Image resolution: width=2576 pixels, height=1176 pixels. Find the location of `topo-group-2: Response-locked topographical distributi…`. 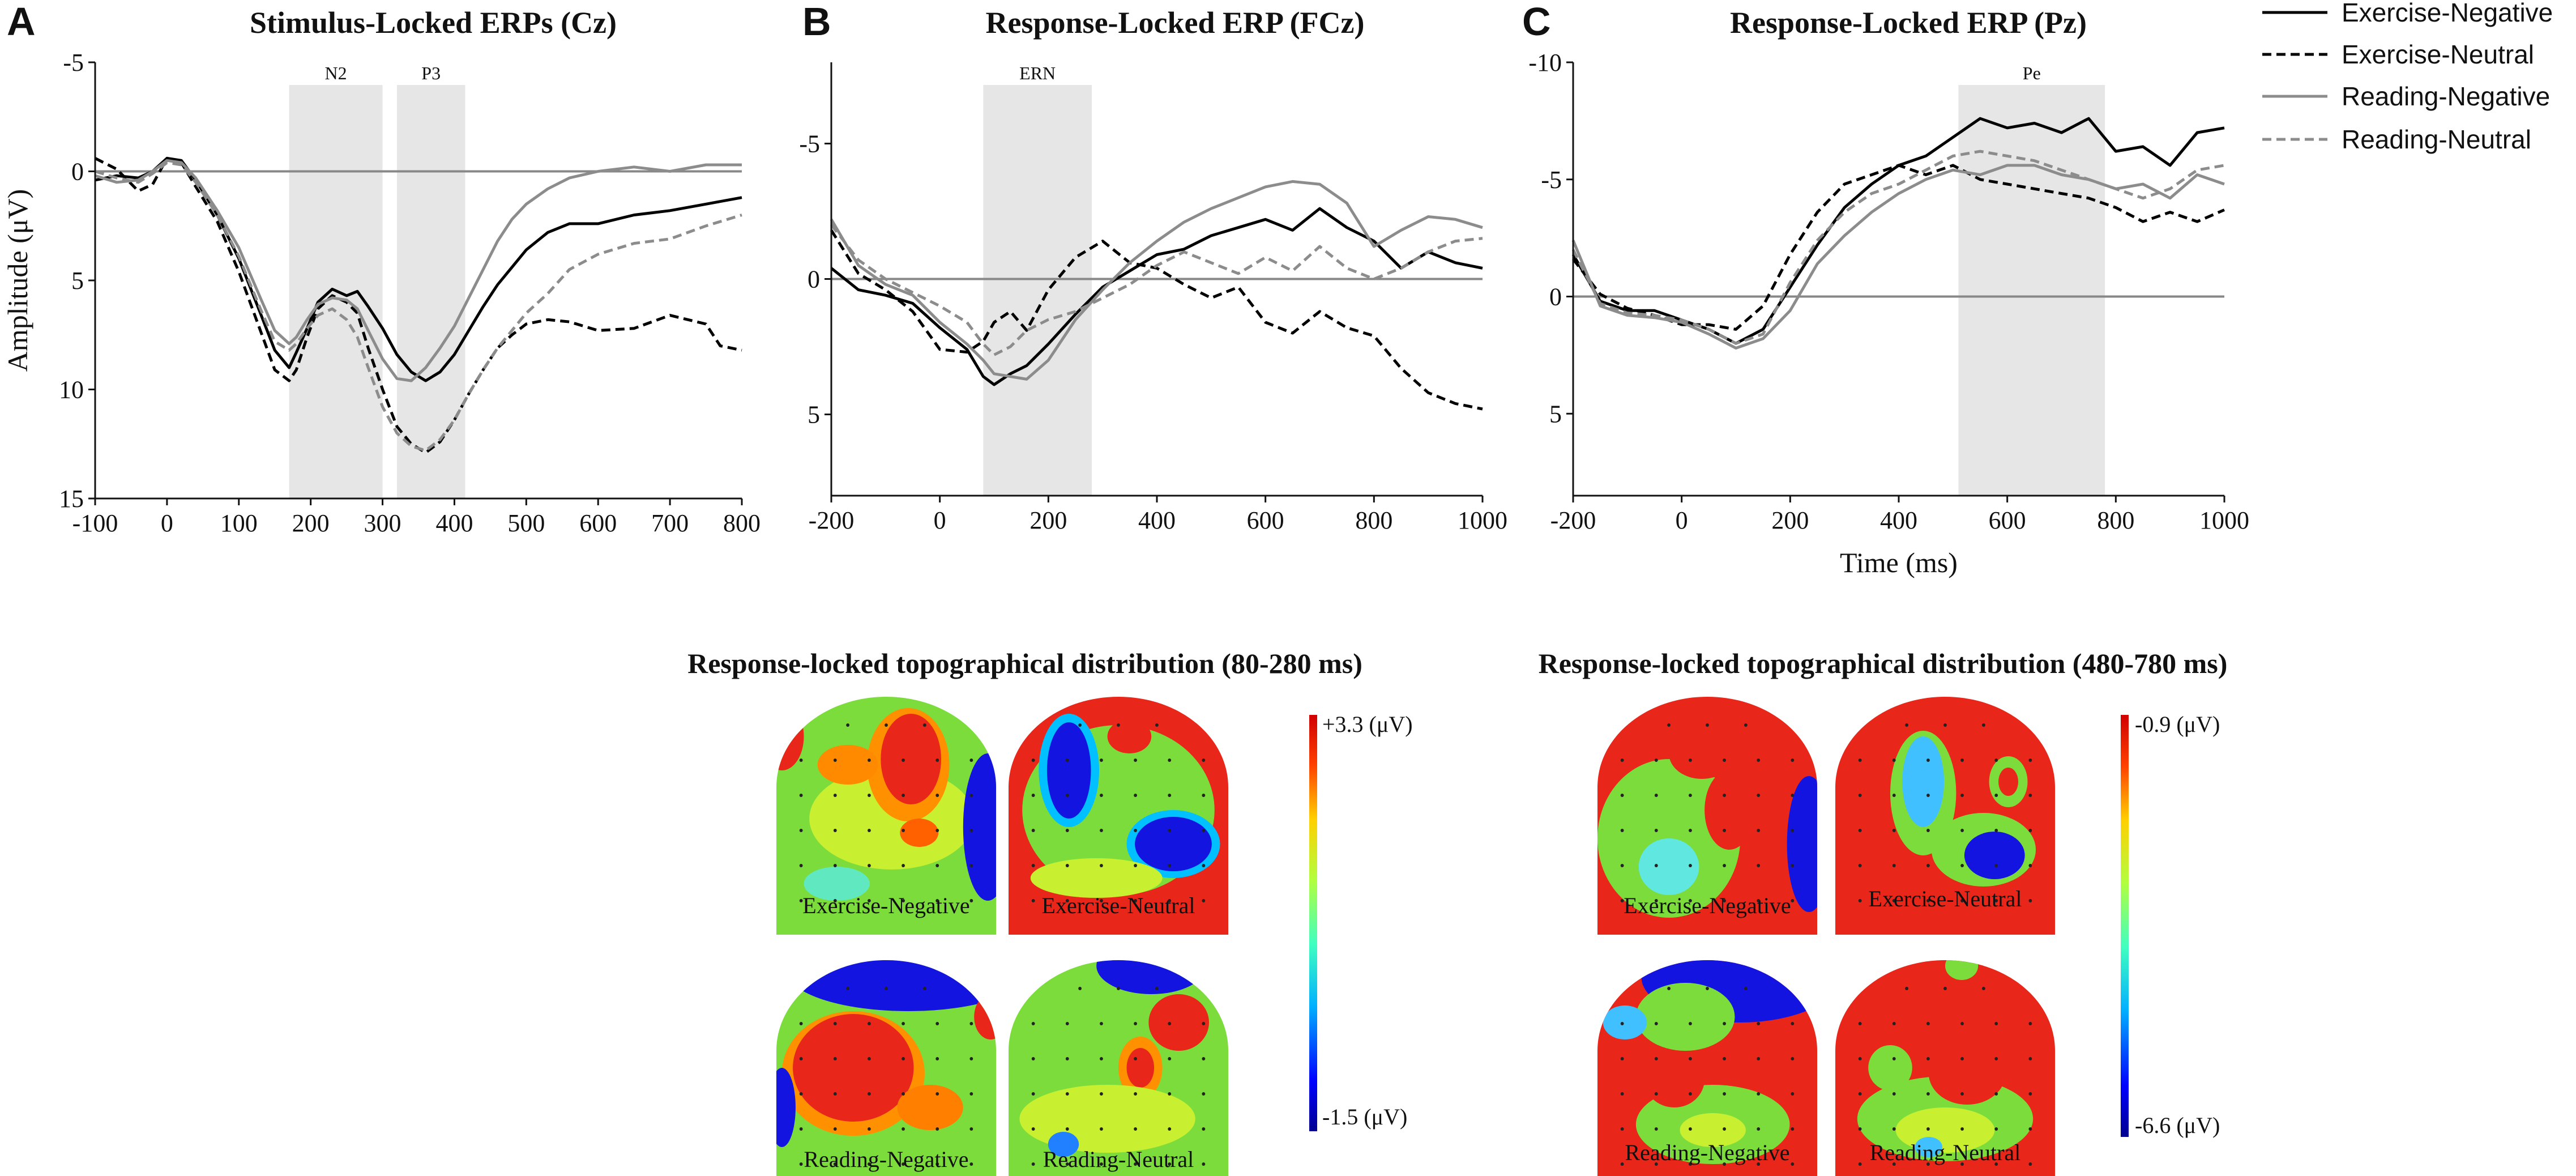

topo-group-2: Response-locked topographical distributi… is located at coordinates (1883, 912).